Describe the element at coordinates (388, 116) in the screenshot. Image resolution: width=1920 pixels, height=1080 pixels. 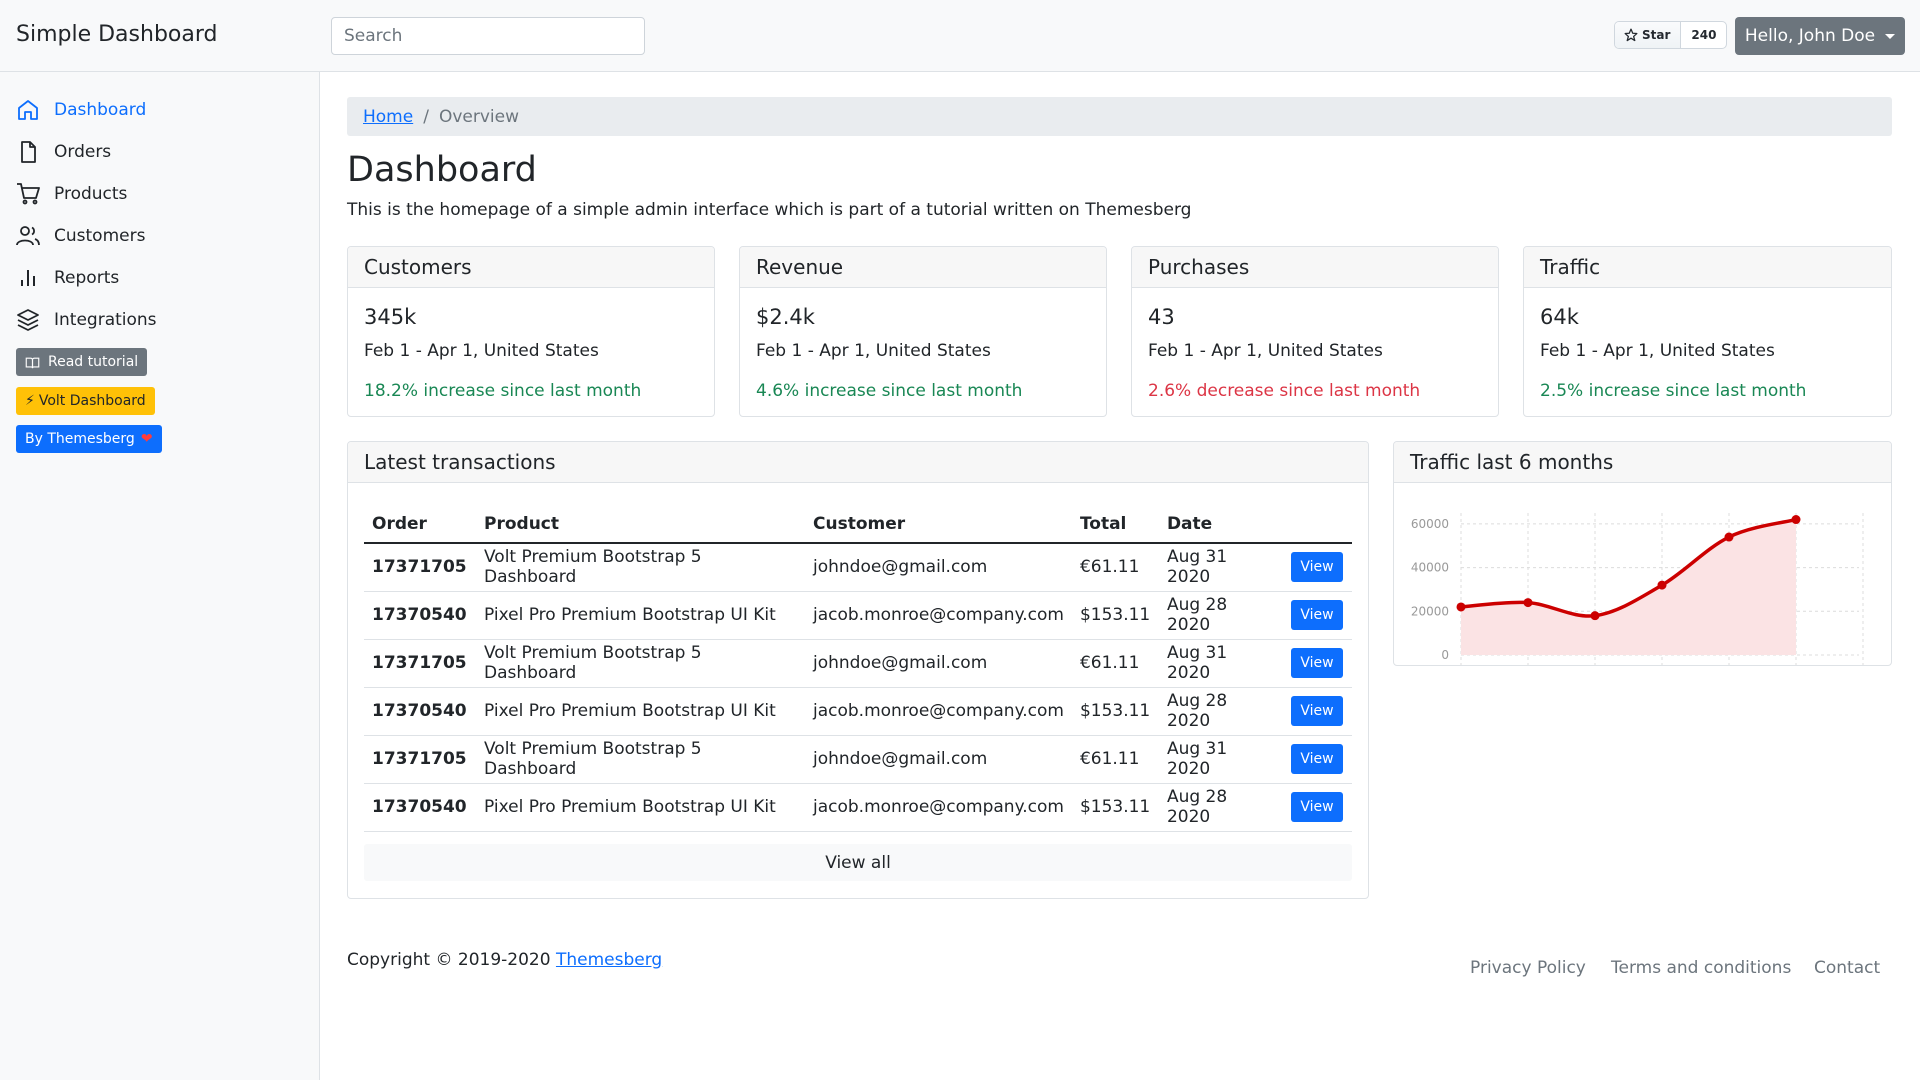
I see `breadcrumb-home-link: Home` at that location.